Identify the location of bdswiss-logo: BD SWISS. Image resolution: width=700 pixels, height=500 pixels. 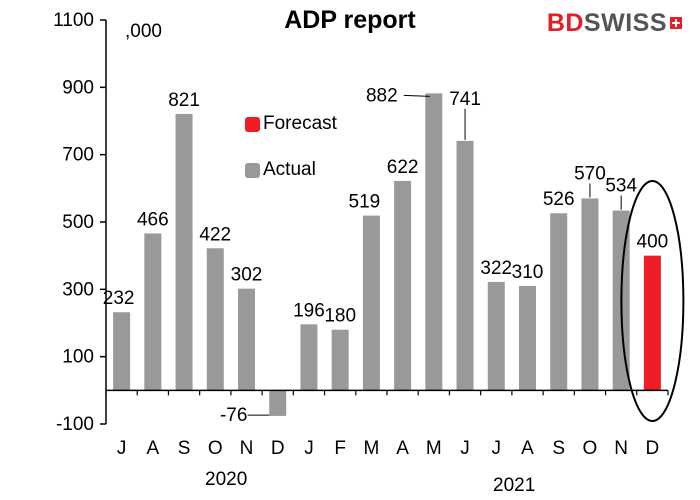
(614, 23).